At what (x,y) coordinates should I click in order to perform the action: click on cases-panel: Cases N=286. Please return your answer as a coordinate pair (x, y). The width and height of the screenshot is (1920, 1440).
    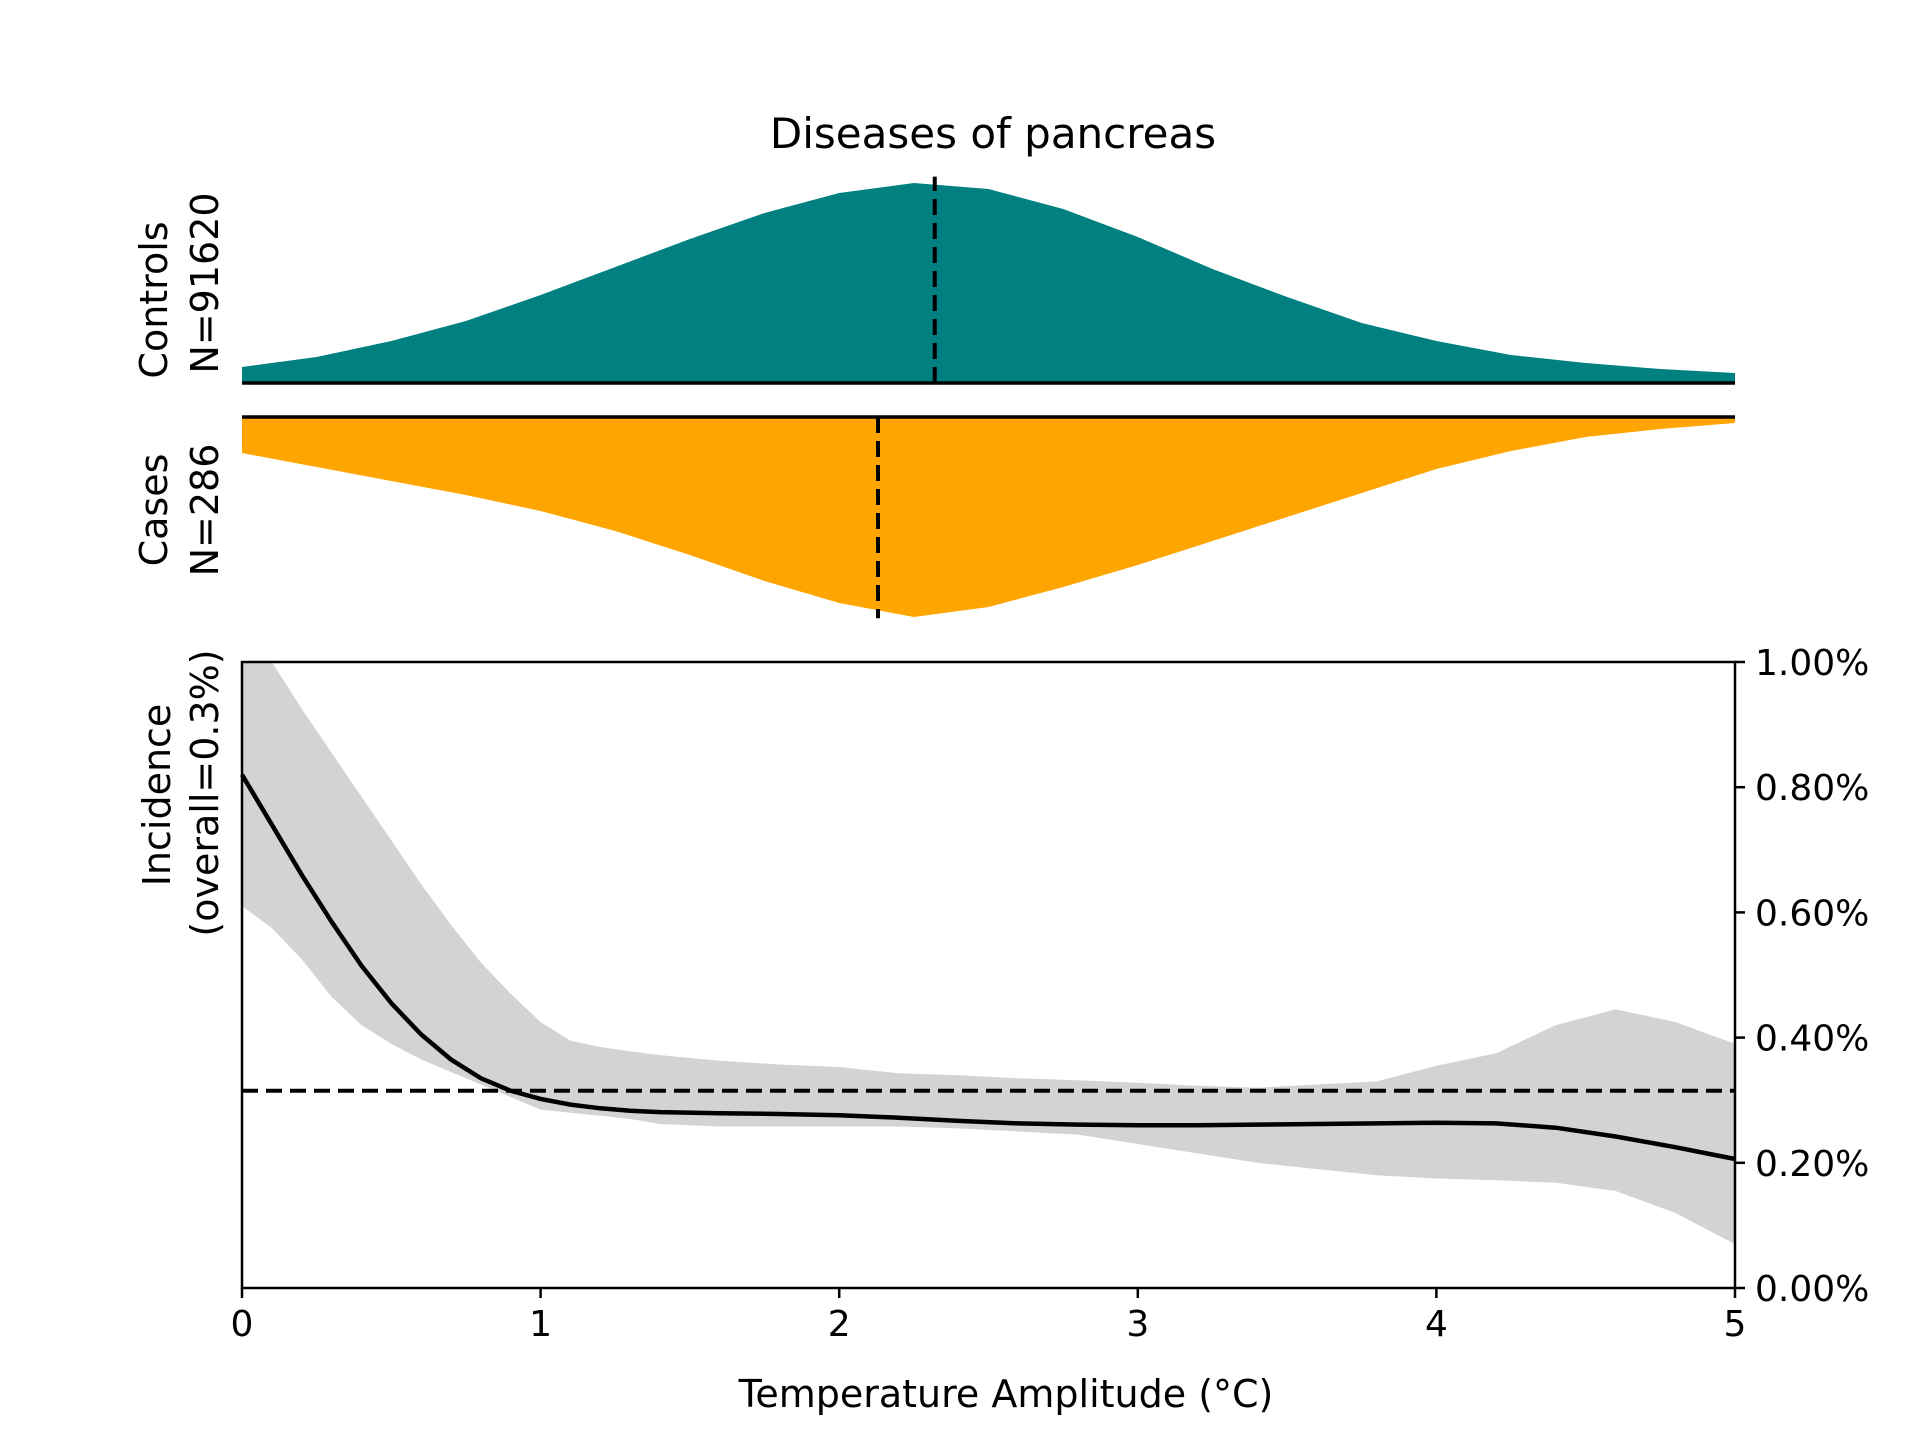
    Looking at the image, I should click on (933, 517).